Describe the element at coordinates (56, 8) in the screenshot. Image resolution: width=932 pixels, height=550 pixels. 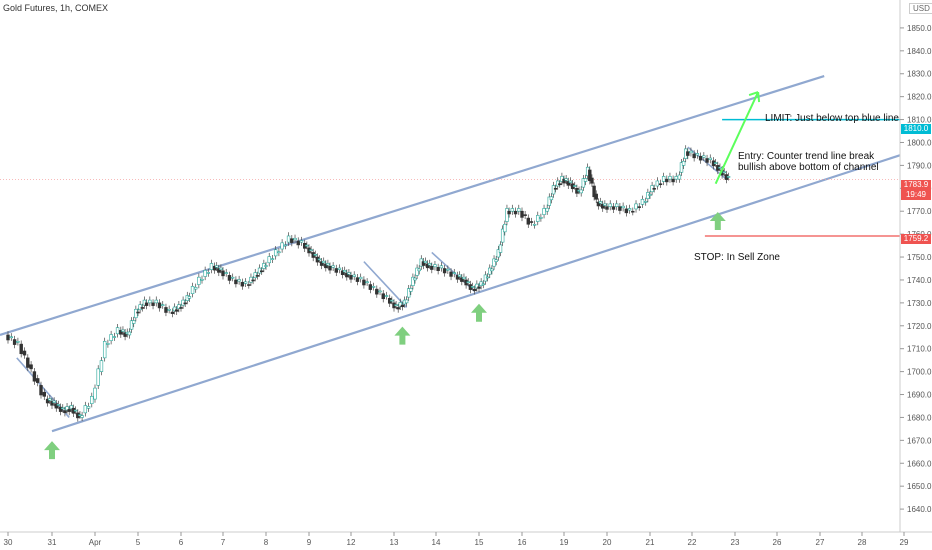
I see `chart-title: Gold Futures, 1h, COMEX` at that location.